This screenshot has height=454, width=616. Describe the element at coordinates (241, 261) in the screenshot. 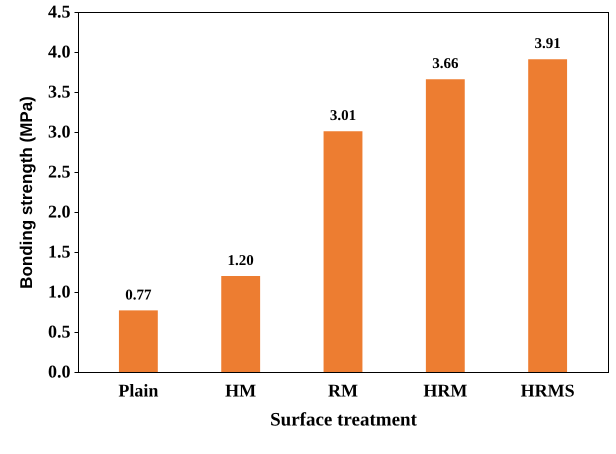

I see `data-label: 1.20` at that location.